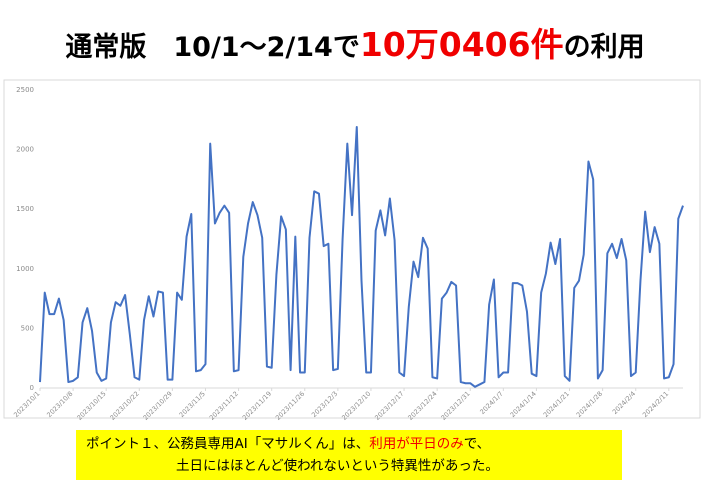 The width and height of the screenshot is (710, 500). I want to click on title-highlight: 10万0406件, so click(461, 44).